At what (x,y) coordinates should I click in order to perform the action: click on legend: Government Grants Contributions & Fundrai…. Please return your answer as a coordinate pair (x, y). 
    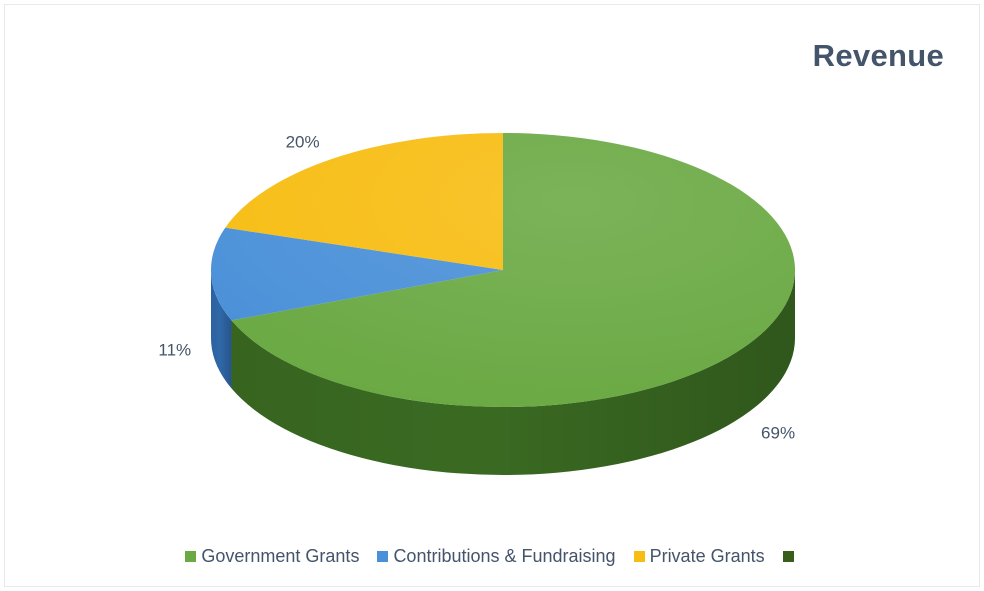
    Looking at the image, I should click on (492, 556).